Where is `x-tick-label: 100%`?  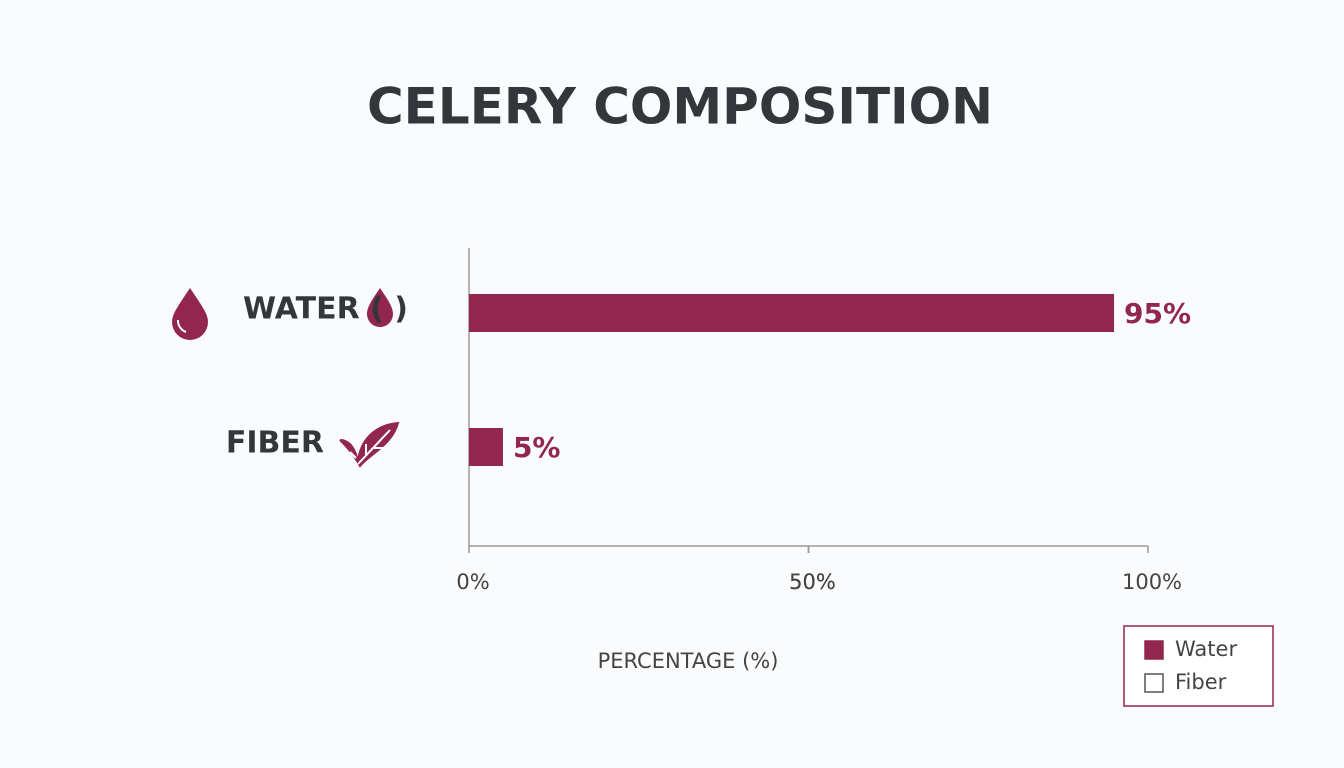
x-tick-label: 100% is located at coordinates (1152, 582).